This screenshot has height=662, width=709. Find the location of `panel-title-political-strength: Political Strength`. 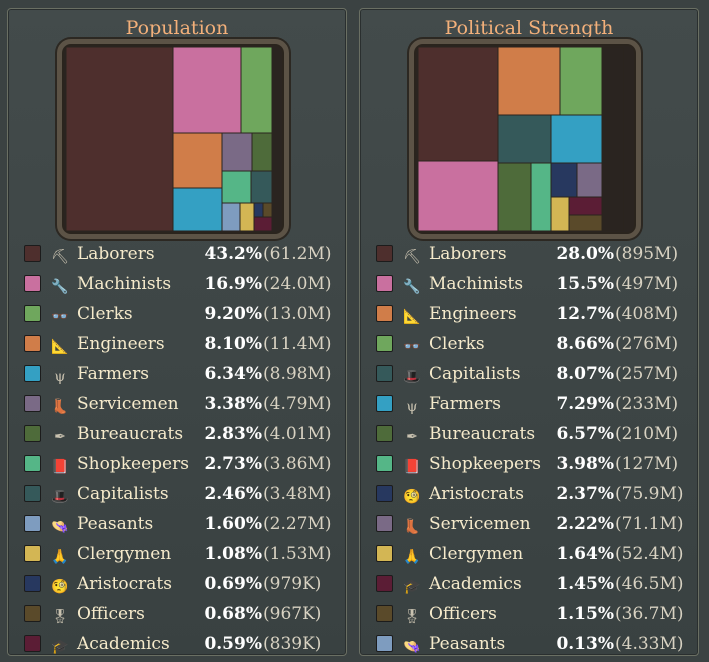

panel-title-political-strength: Political Strength is located at coordinates (529, 28).